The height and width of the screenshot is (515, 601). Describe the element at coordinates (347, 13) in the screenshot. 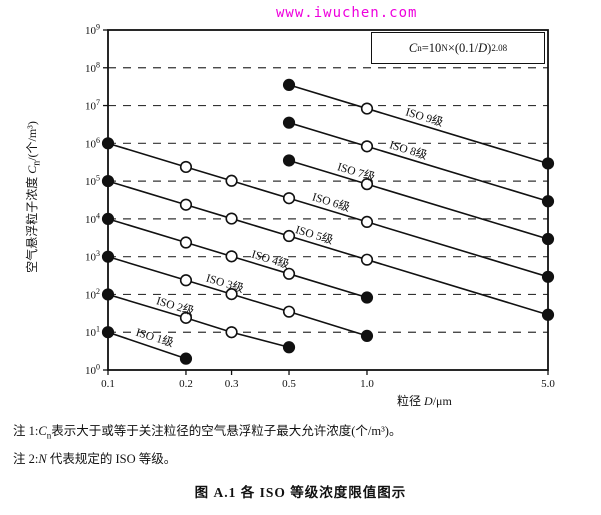

I see `watermark: www.iwuchen.com` at that location.